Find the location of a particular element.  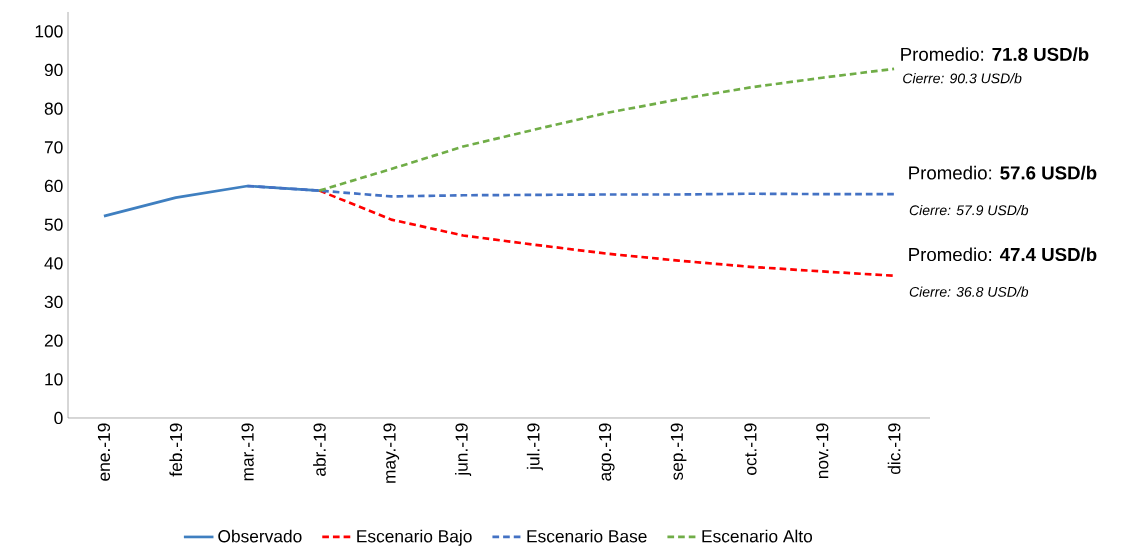

y-tick-label: 30 is located at coordinates (53, 302).